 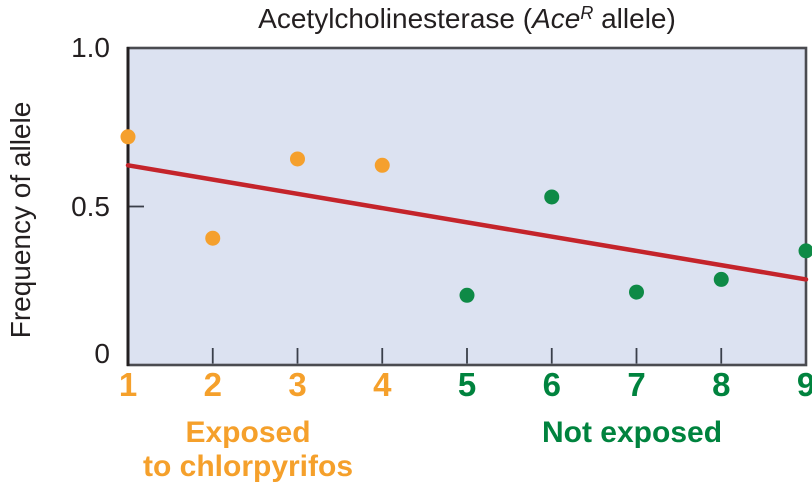 What do you see at coordinates (467, 384) in the screenshot?
I see `x-tick-label: 5` at bounding box center [467, 384].